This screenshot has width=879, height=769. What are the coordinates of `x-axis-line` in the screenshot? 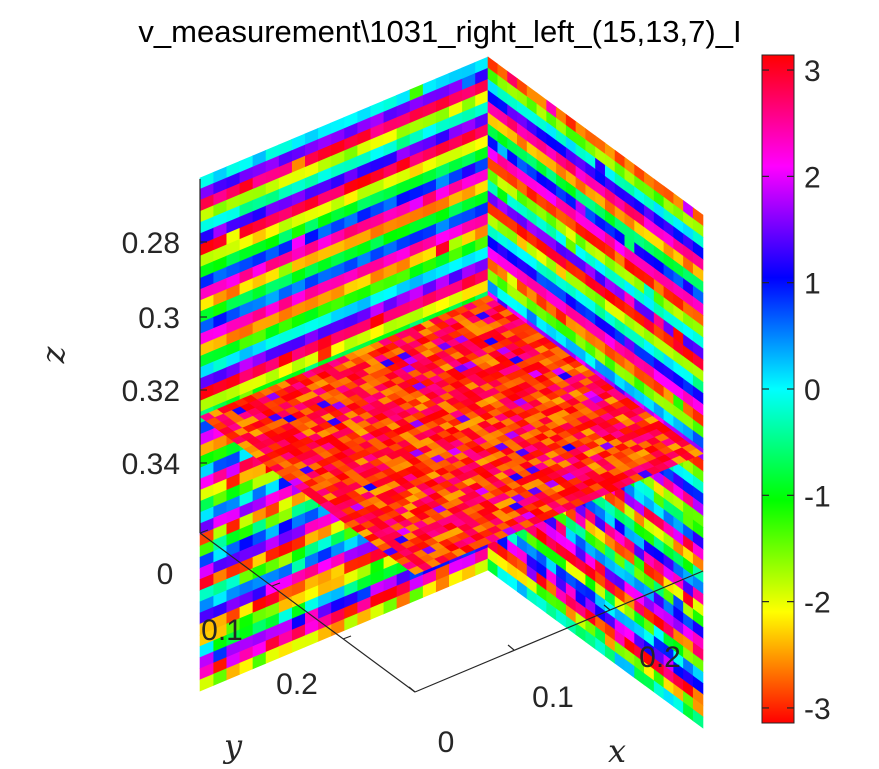 It's located at (559, 631).